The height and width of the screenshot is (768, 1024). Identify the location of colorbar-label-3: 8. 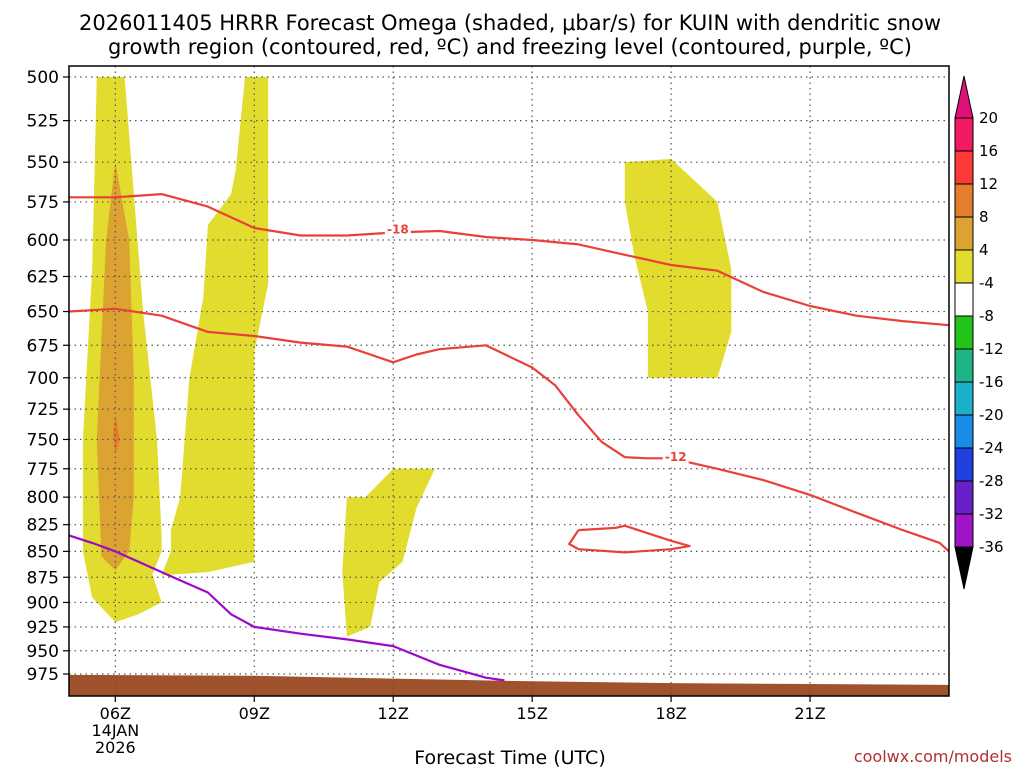
(984, 217).